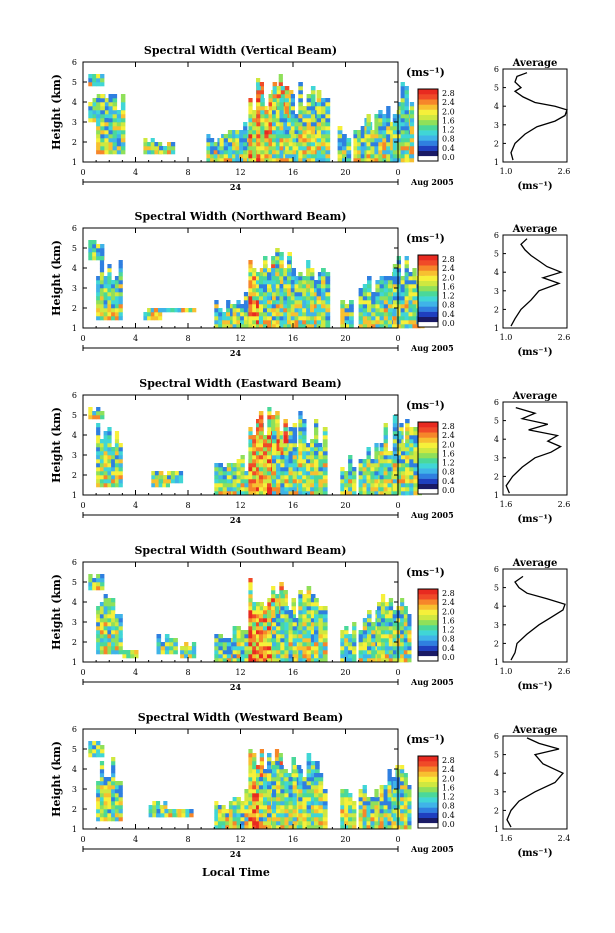 The height and width of the screenshot is (933, 615). What do you see at coordinates (74, 395) in the screenshot?
I see `y-tick-label: 6` at bounding box center [74, 395].